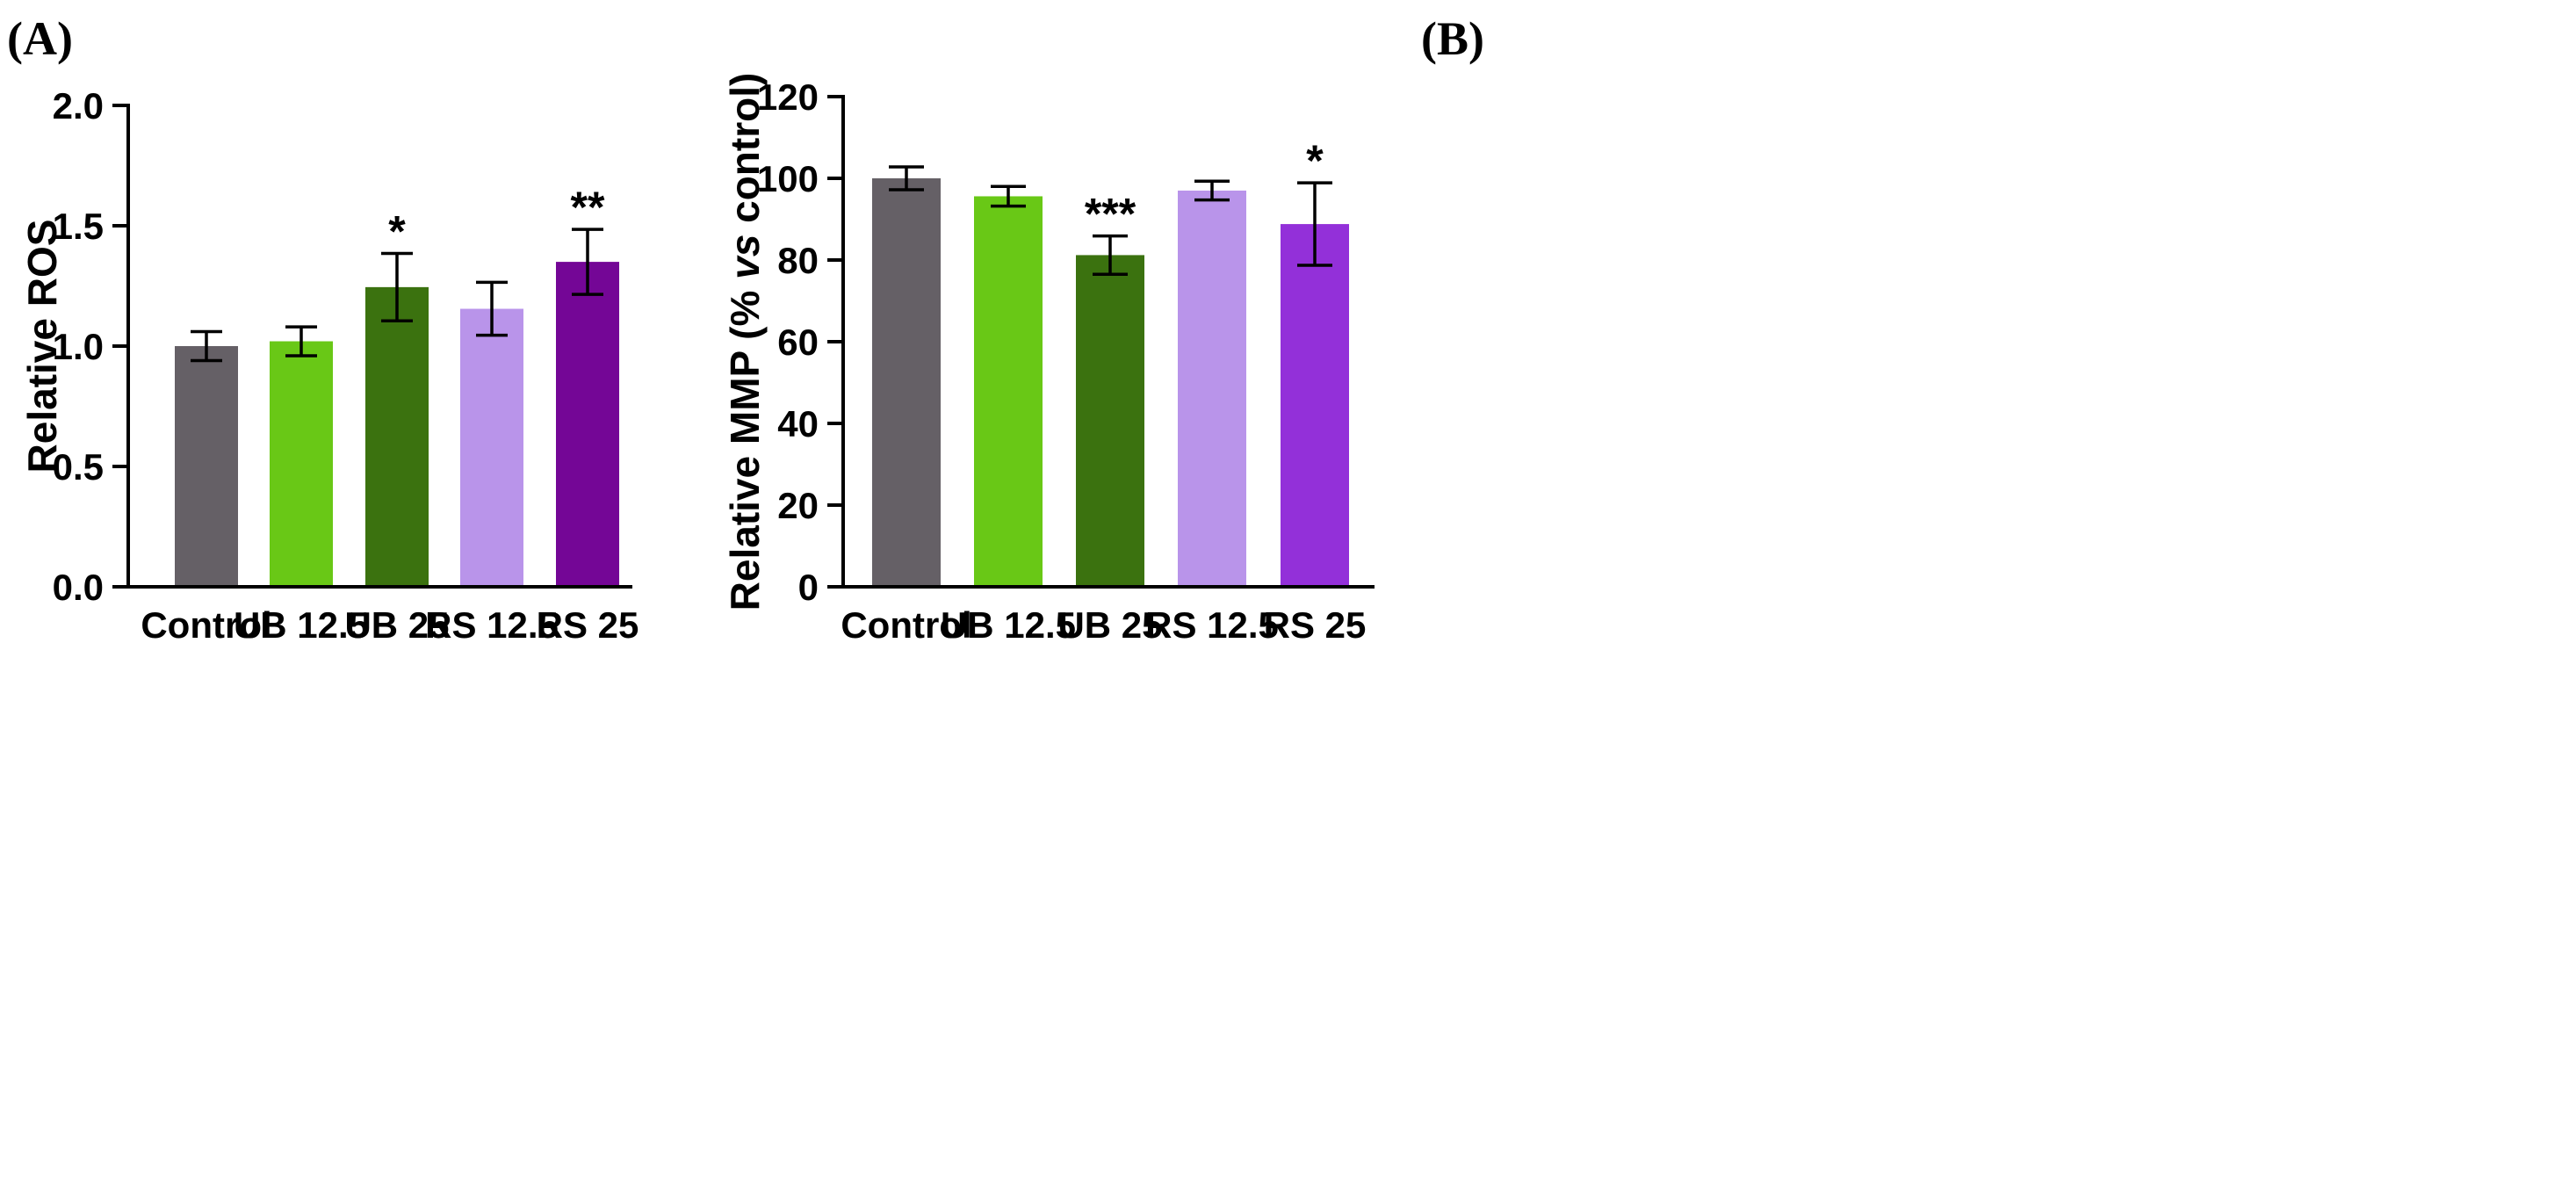 The height and width of the screenshot is (1185, 2576). I want to click on y-tick-label: 2.0, so click(78, 105).